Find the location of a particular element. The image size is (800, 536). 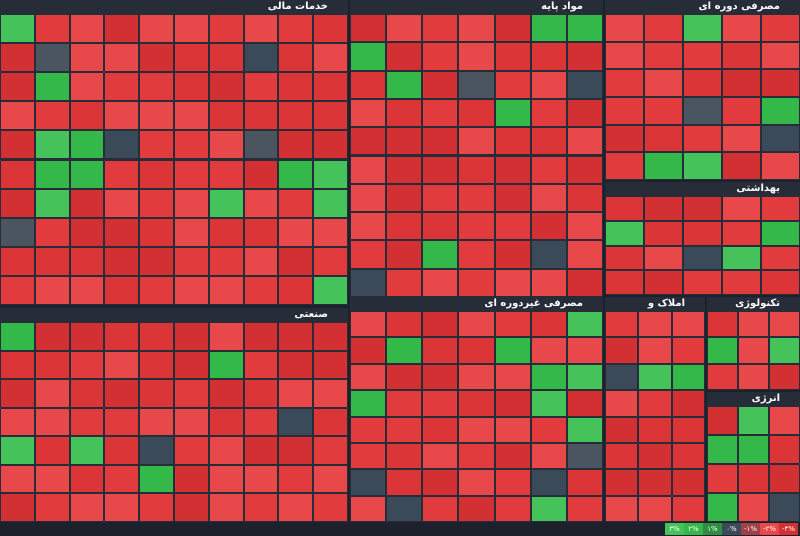

legend-item: -۳% is located at coordinates (788, 529).